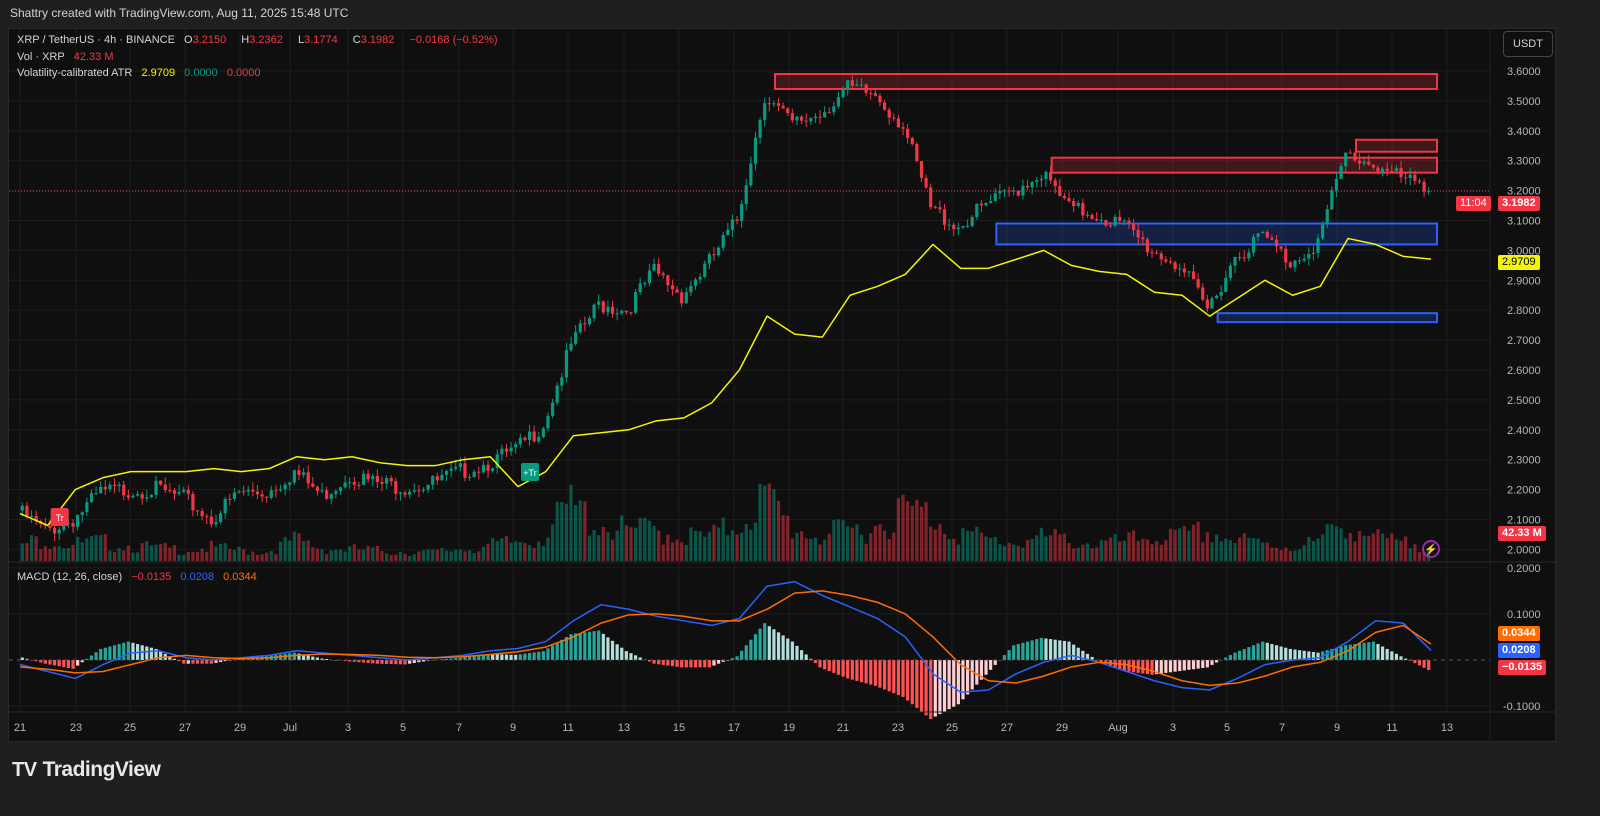 Image resolution: width=1600 pixels, height=816 pixels. Describe the element at coordinates (1524, 192) in the screenshot. I see `price-tick-label: 3.2000` at that location.